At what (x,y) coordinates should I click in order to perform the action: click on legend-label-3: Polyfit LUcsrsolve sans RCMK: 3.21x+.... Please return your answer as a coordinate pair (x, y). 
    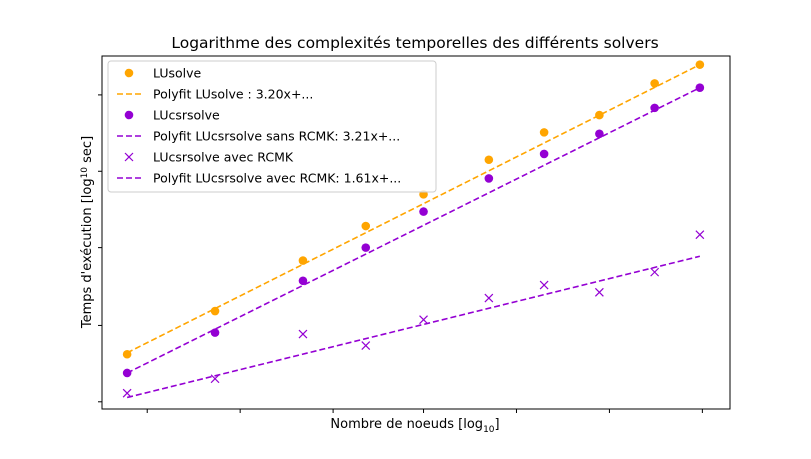
    Looking at the image, I should click on (276, 136).